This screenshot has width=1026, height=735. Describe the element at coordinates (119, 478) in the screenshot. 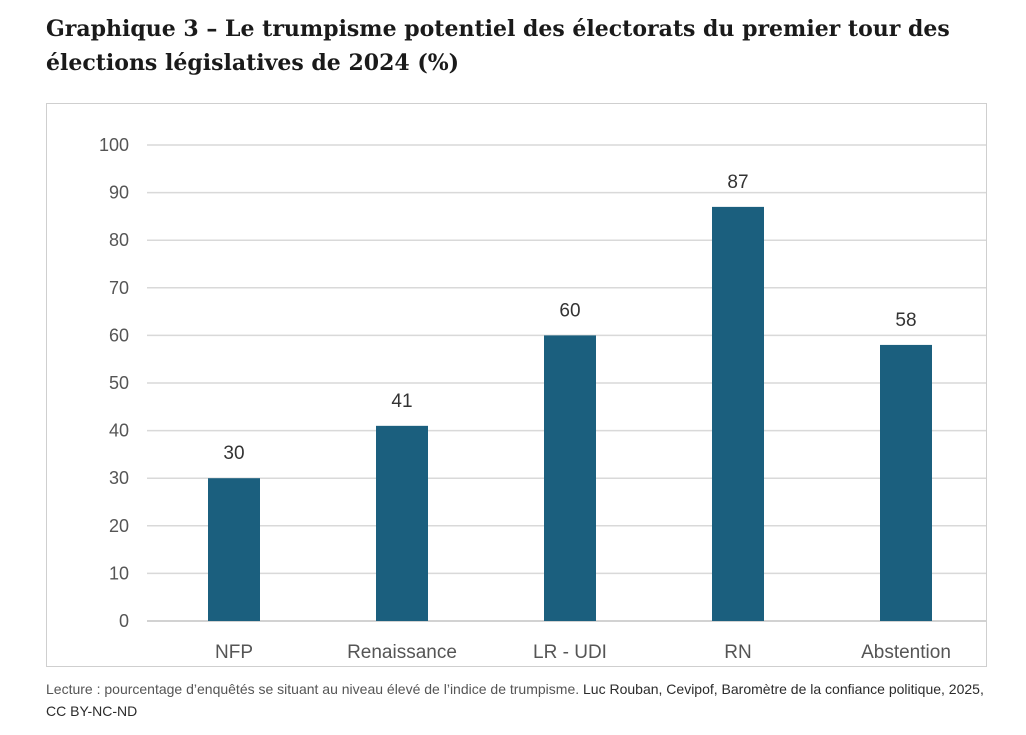

I see `y-tick-label: 30` at that location.